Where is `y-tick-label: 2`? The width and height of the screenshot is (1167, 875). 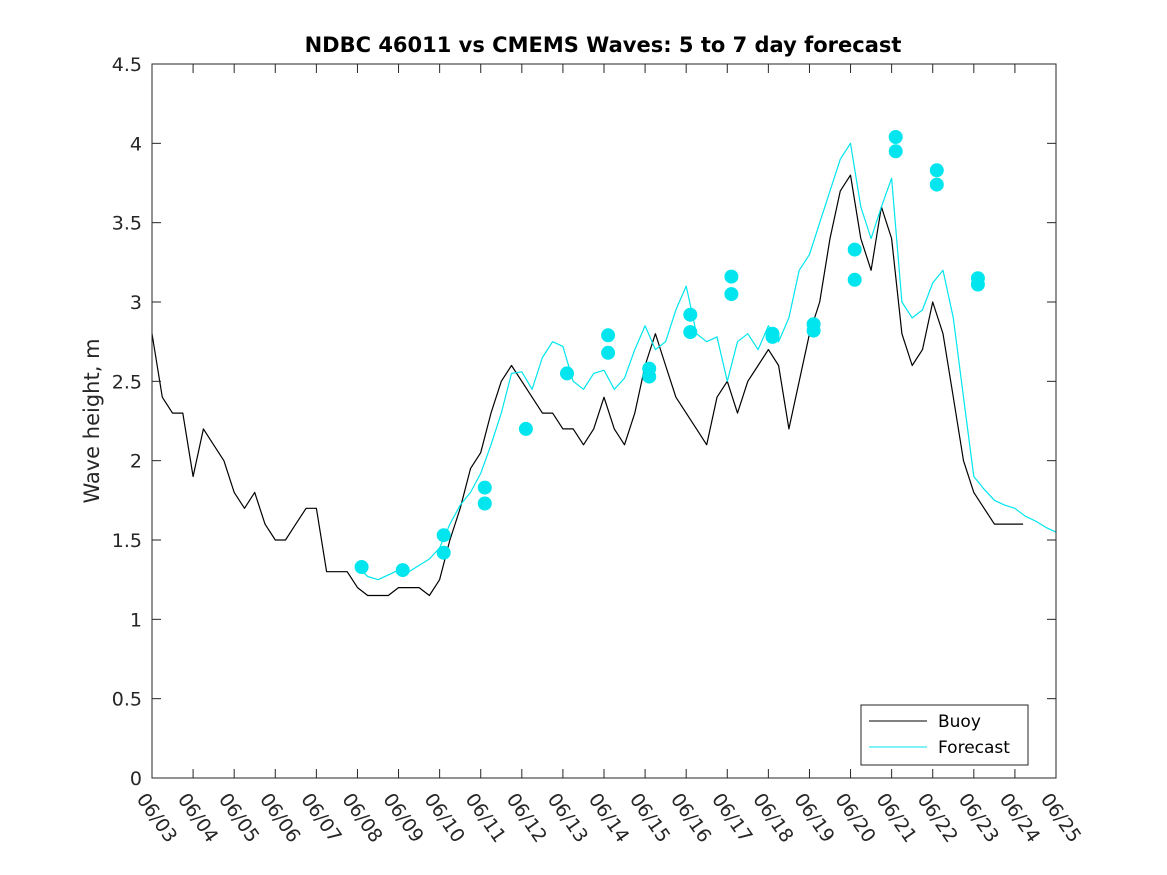 y-tick-label: 2 is located at coordinates (136, 462).